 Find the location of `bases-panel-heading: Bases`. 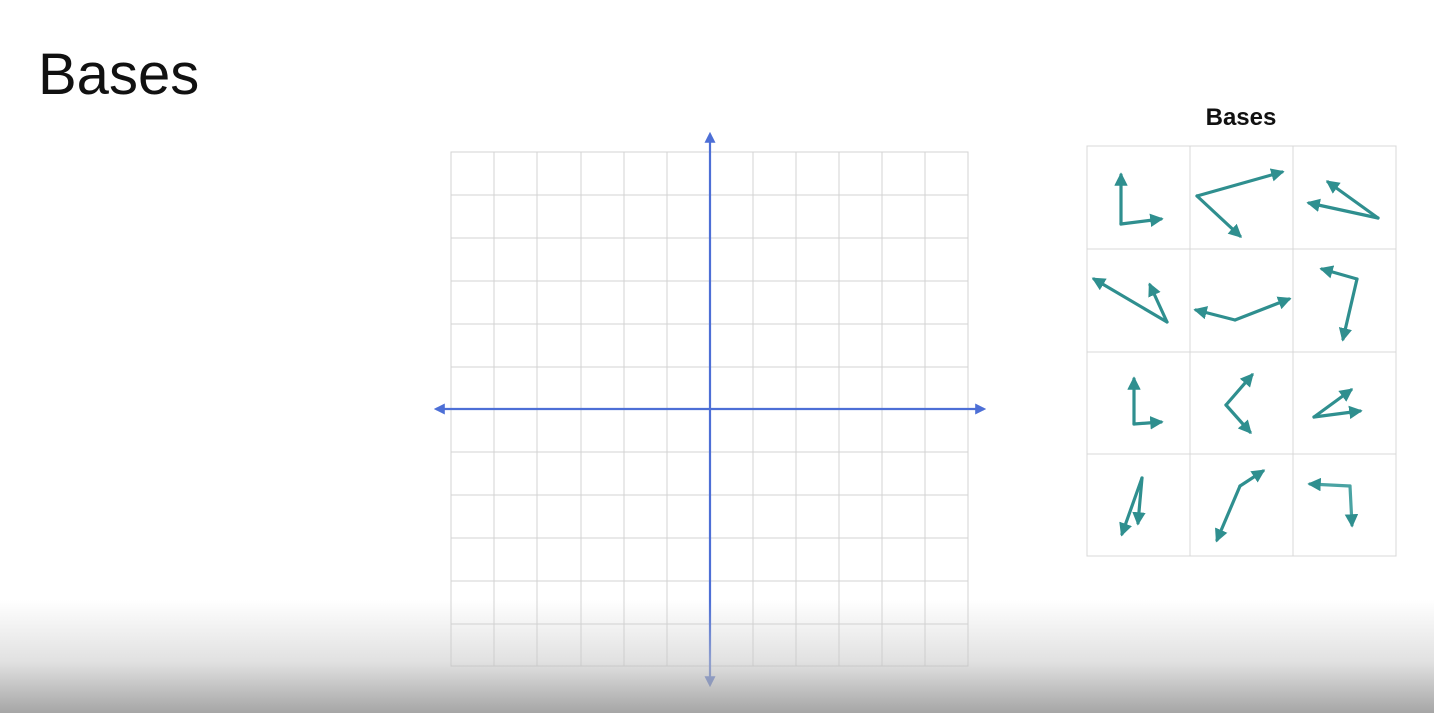

bases-panel-heading: Bases is located at coordinates (1241, 117).